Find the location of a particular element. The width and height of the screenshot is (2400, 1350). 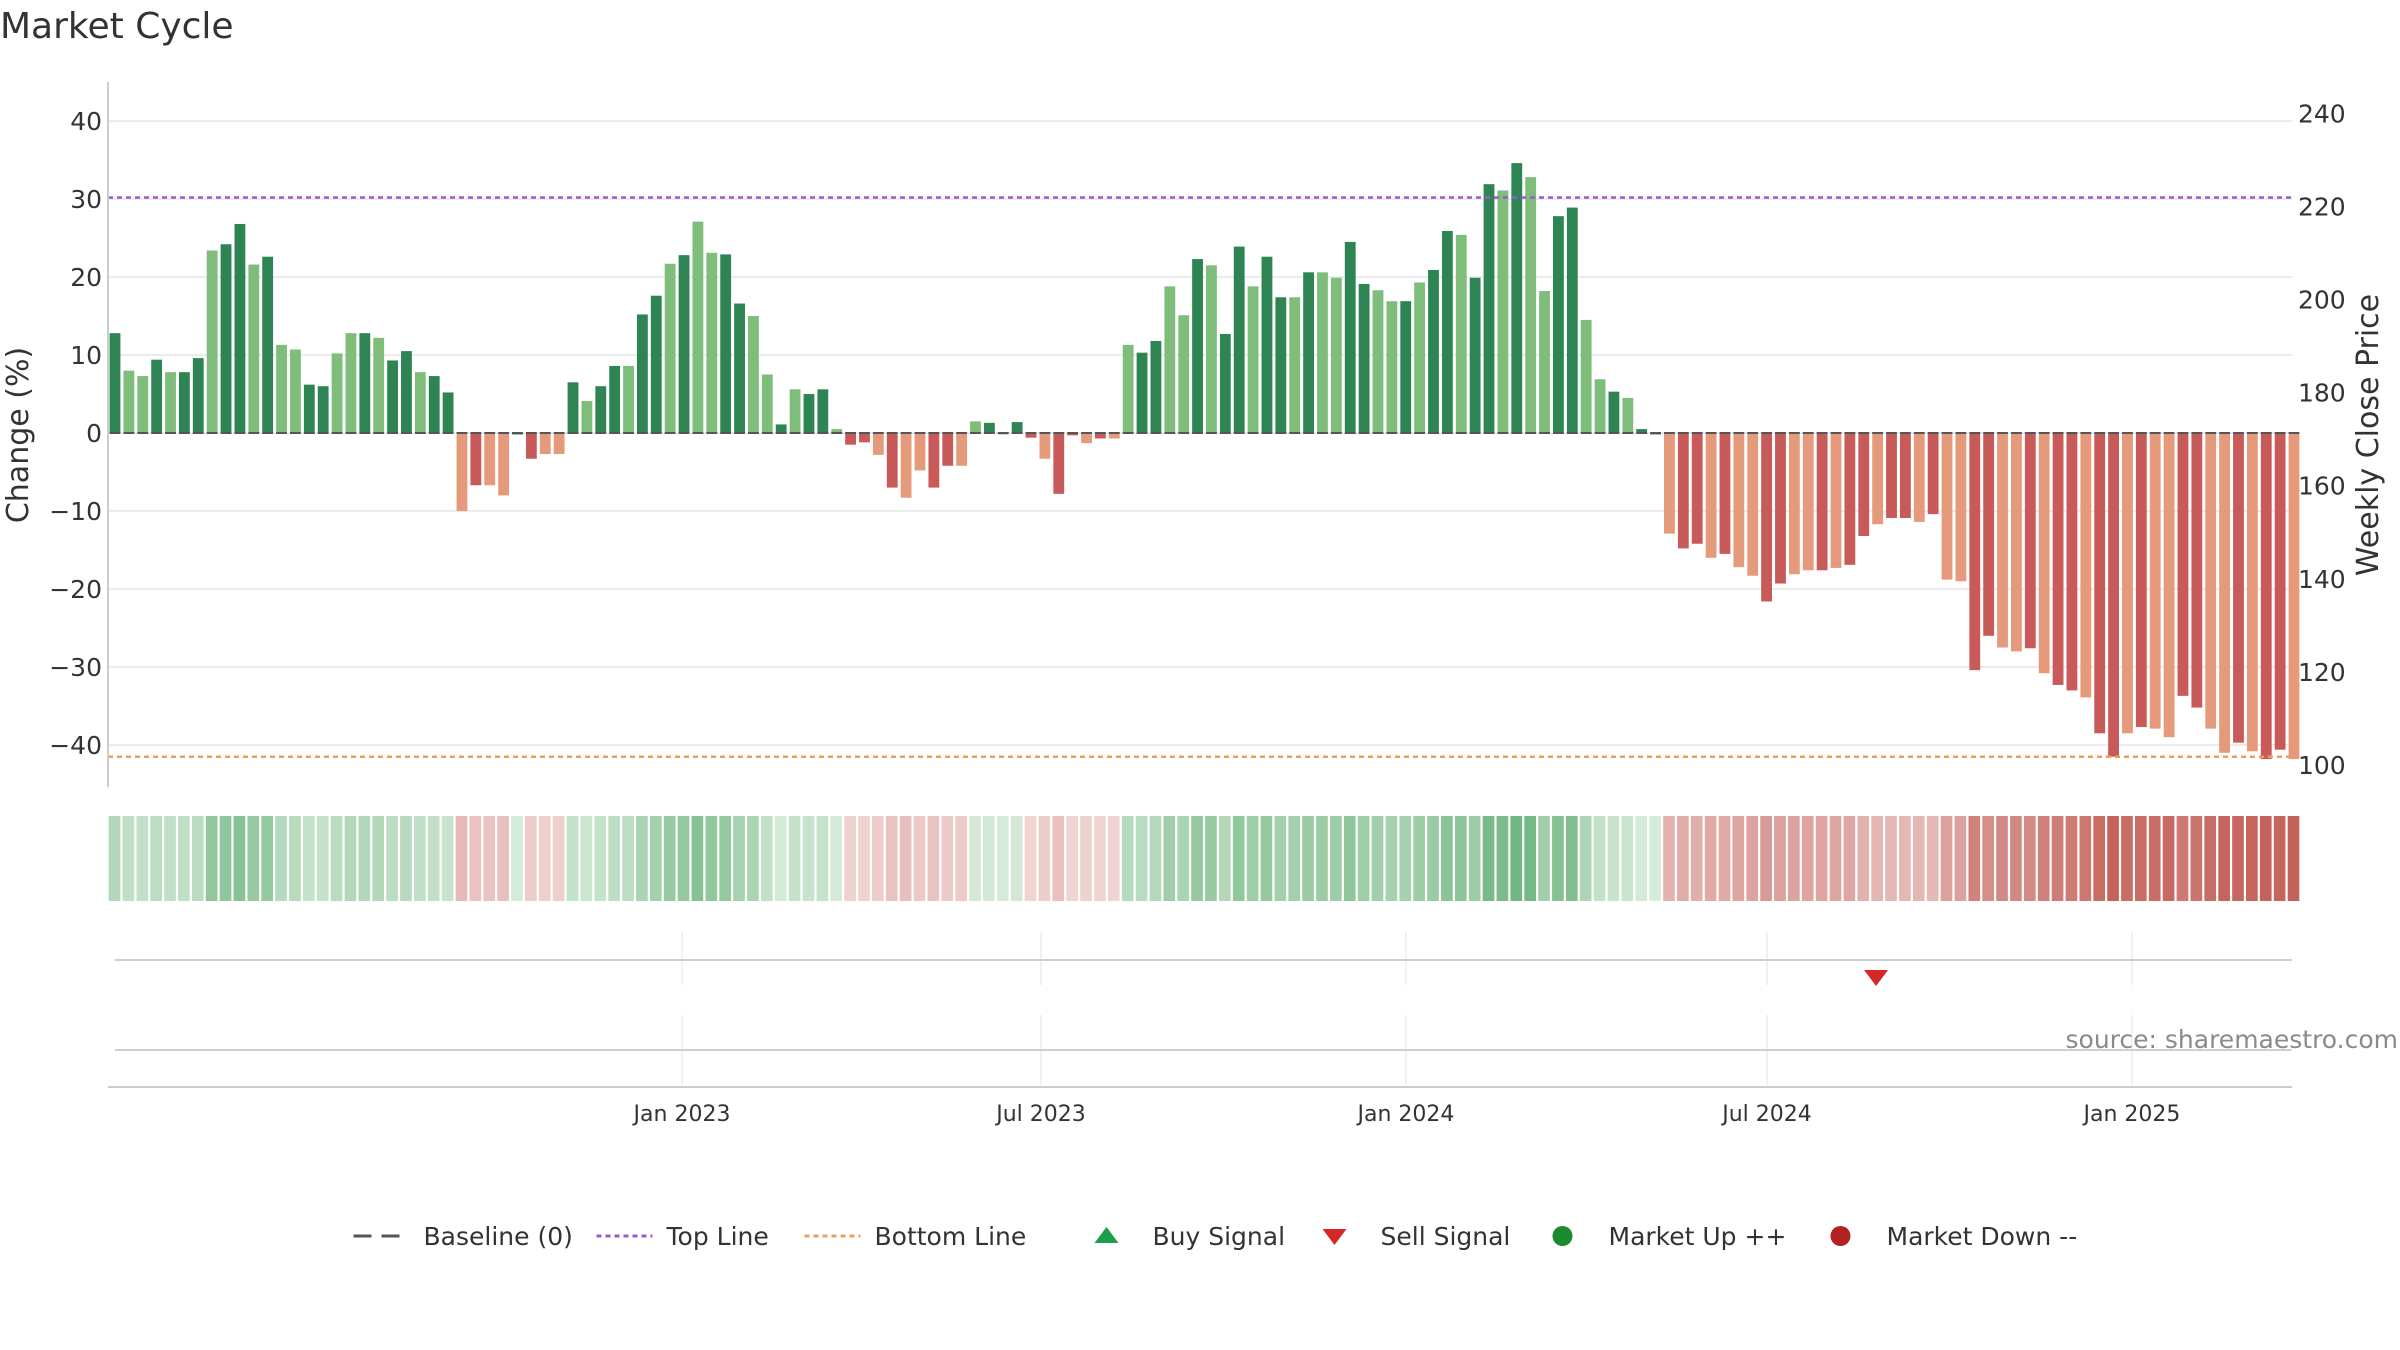

legend-label: Top Line is located at coordinates (717, 1236).